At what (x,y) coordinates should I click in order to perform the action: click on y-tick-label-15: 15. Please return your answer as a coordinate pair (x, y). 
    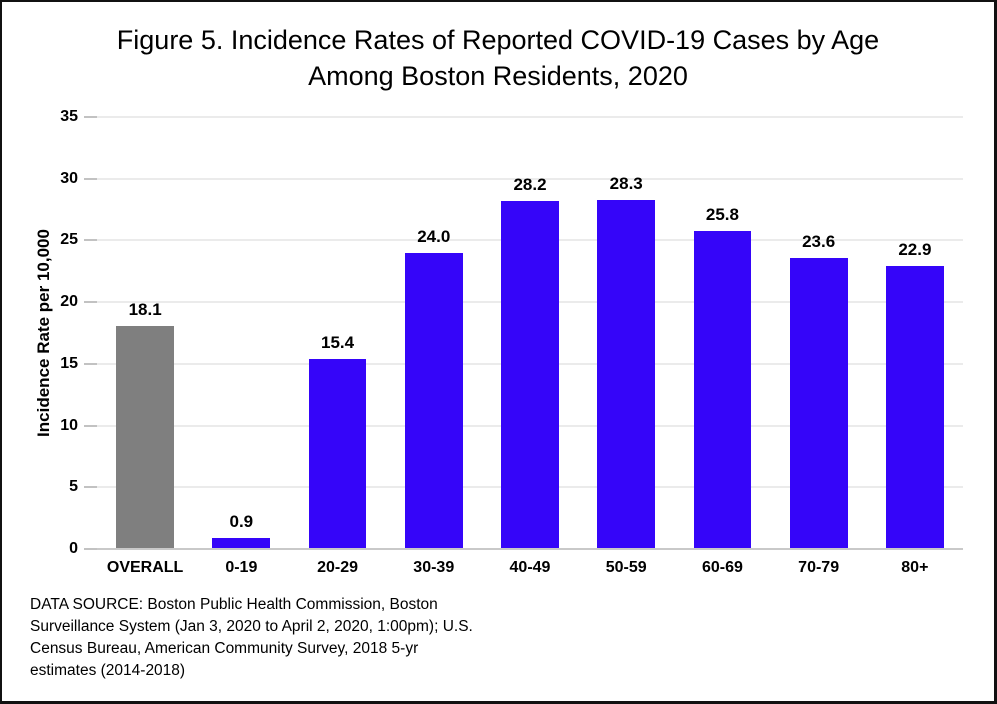
    Looking at the image, I should click on (69, 363).